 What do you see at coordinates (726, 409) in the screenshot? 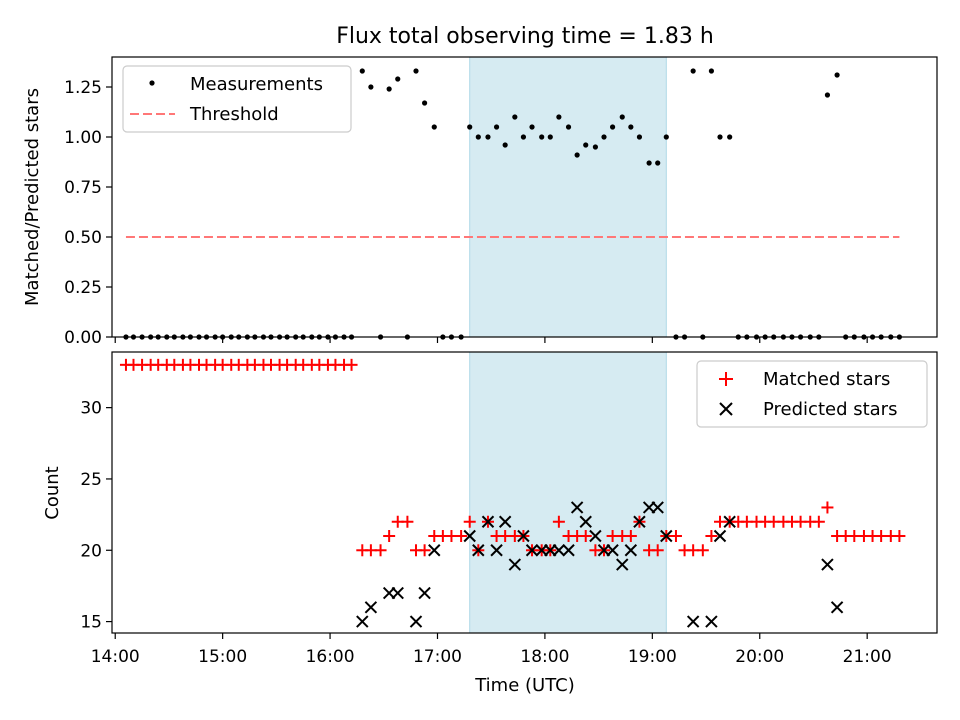
I see `legend-marker-predicted` at bounding box center [726, 409].